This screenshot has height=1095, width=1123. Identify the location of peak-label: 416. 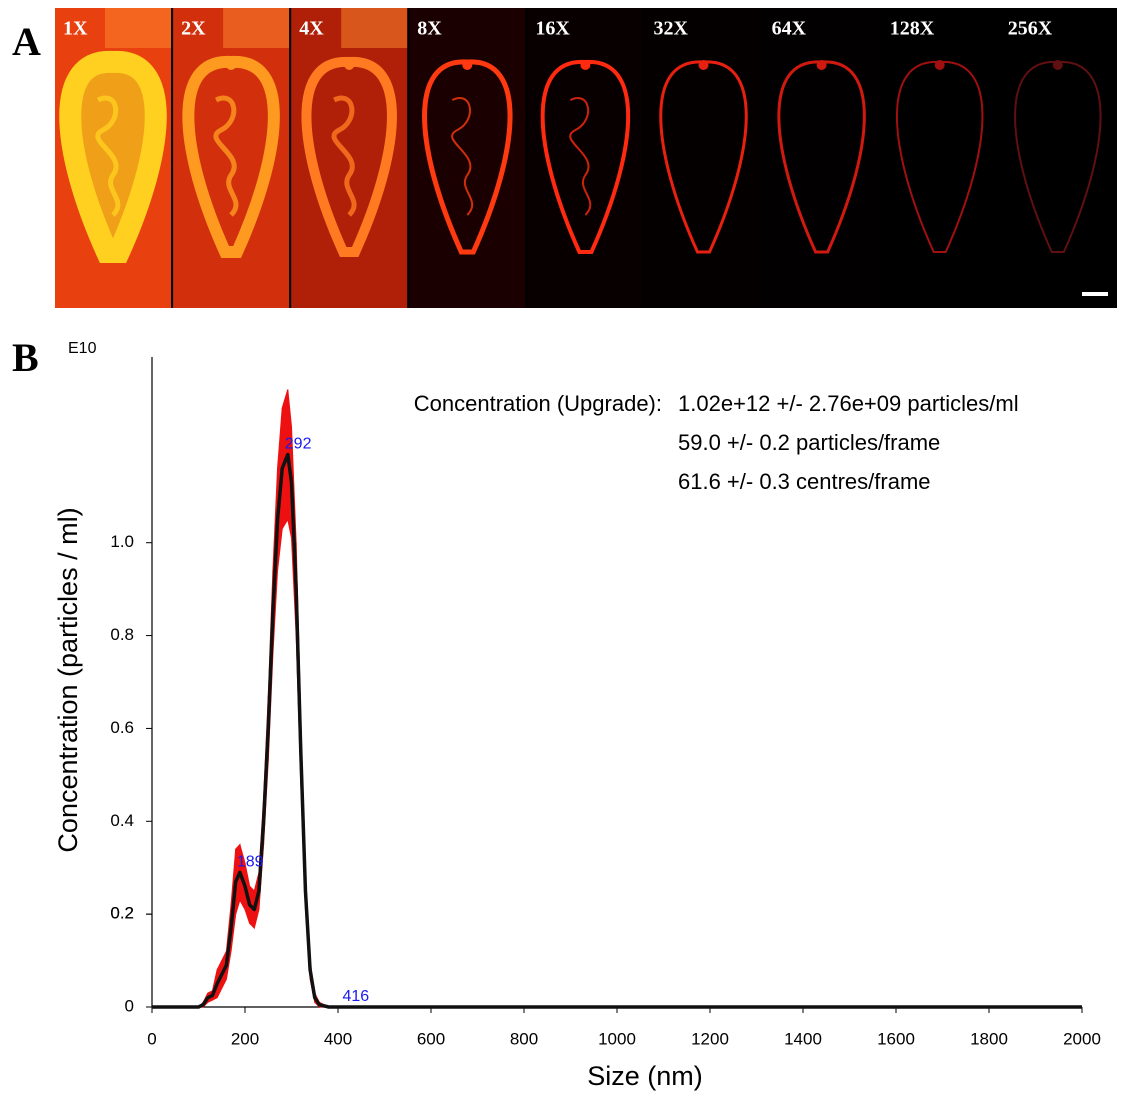
(355, 996).